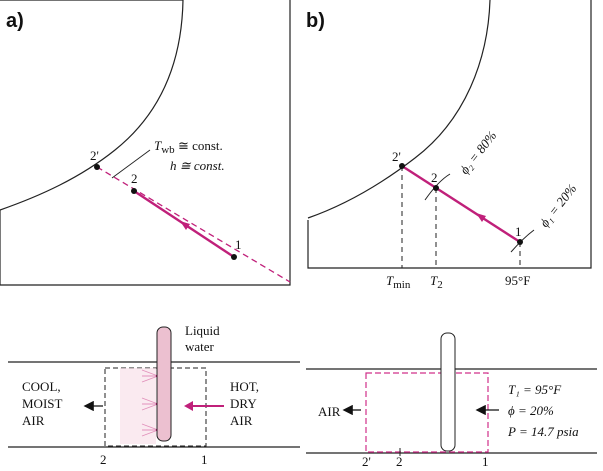 This screenshot has height=471, width=603. I want to click on state-1-label-b: 1, so click(518, 231).